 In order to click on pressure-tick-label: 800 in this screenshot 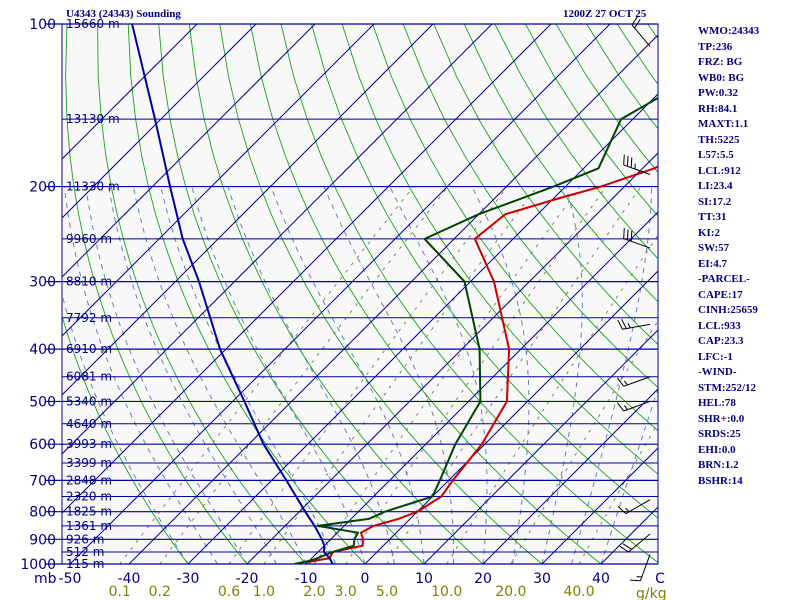, I will do `click(42, 513)`.